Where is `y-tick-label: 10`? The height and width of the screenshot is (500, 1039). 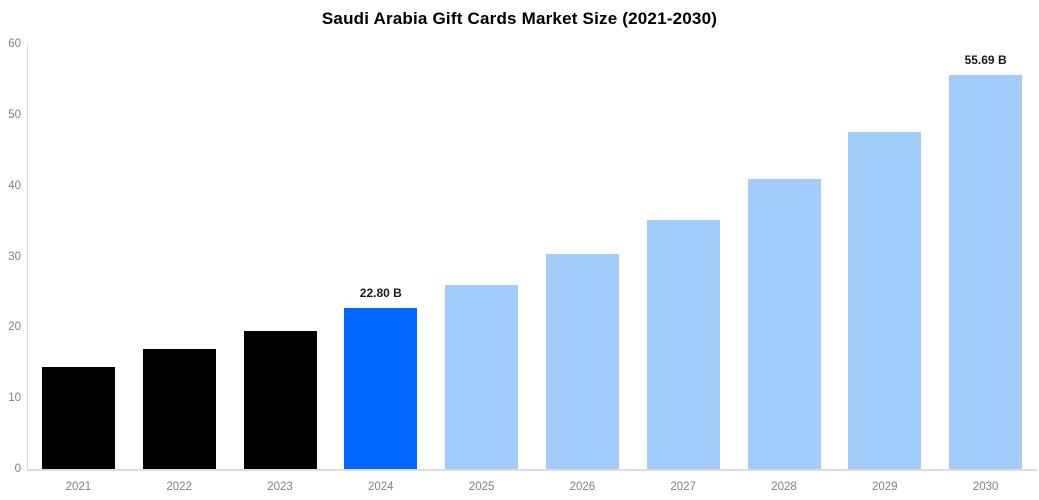 y-tick-label: 10 is located at coordinates (14, 398).